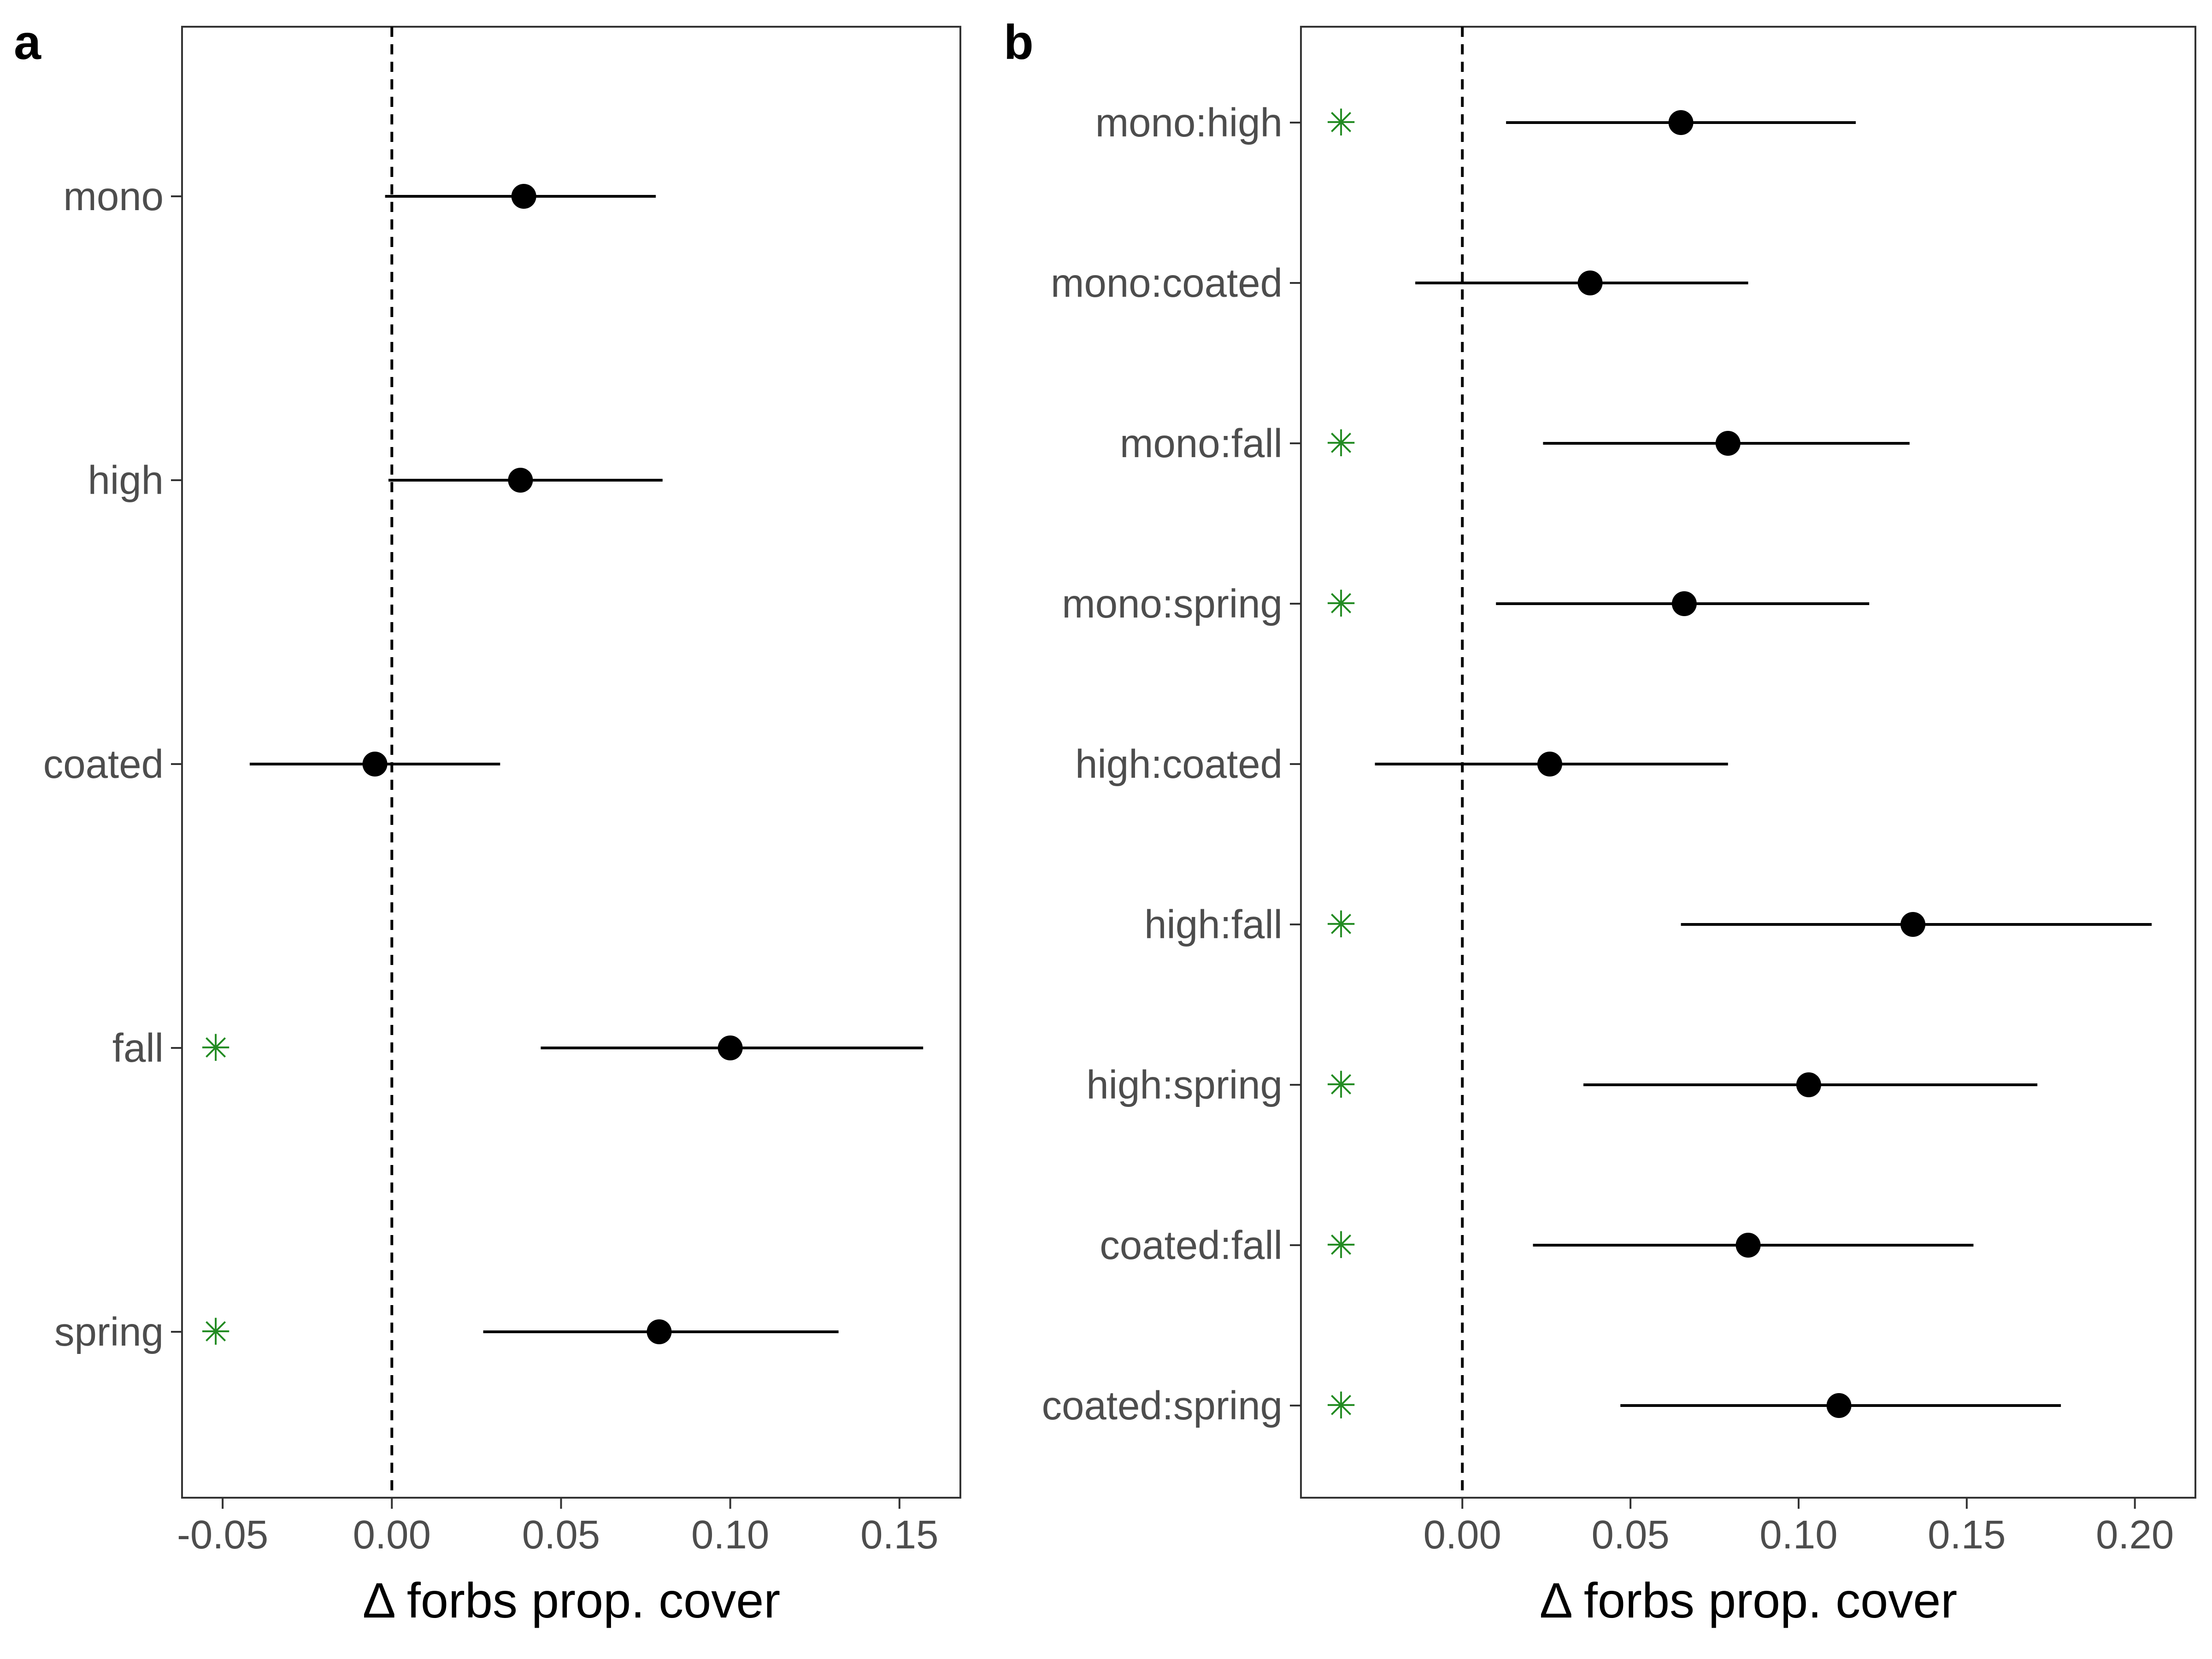  I want to click on panel-a-label: a, so click(27, 42).